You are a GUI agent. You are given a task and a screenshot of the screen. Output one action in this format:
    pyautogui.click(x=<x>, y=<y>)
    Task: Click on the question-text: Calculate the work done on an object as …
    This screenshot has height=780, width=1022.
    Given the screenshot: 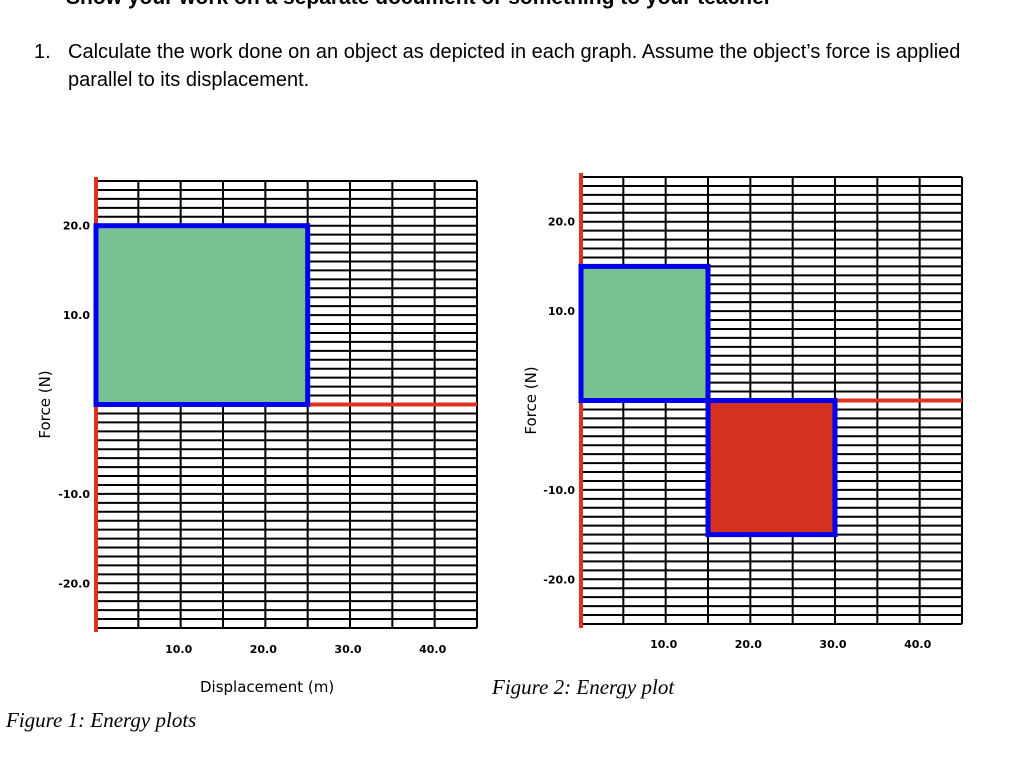 What is the action you would take?
    pyautogui.click(x=514, y=66)
    